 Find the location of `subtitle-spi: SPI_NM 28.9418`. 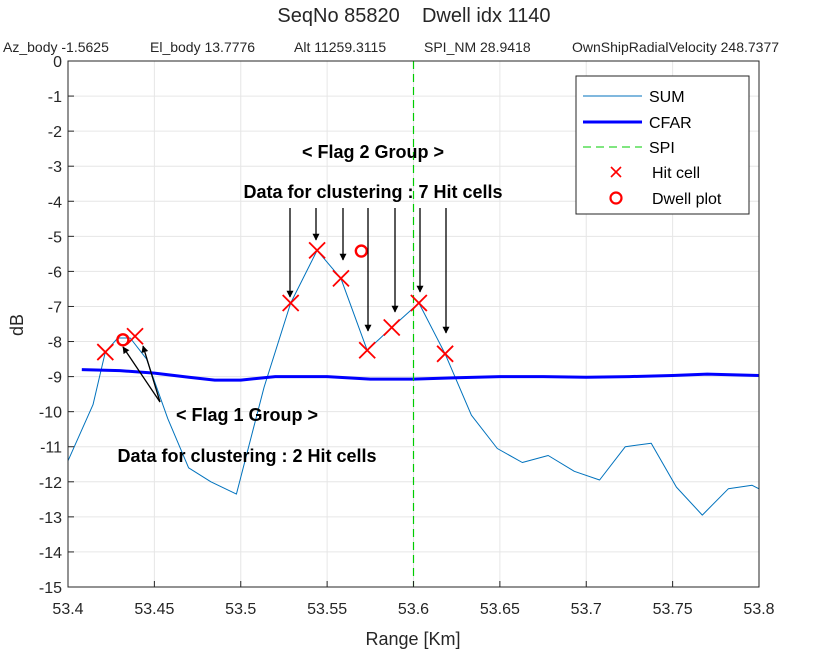

subtitle-spi: SPI_NM 28.9418 is located at coordinates (477, 47).